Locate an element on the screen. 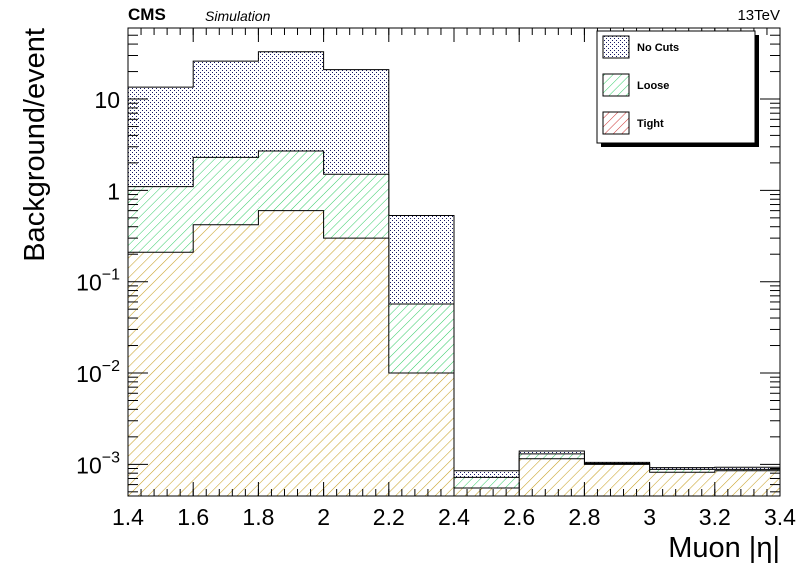 The image size is (796, 572). x-tick-label: 1.4 is located at coordinates (128, 517).